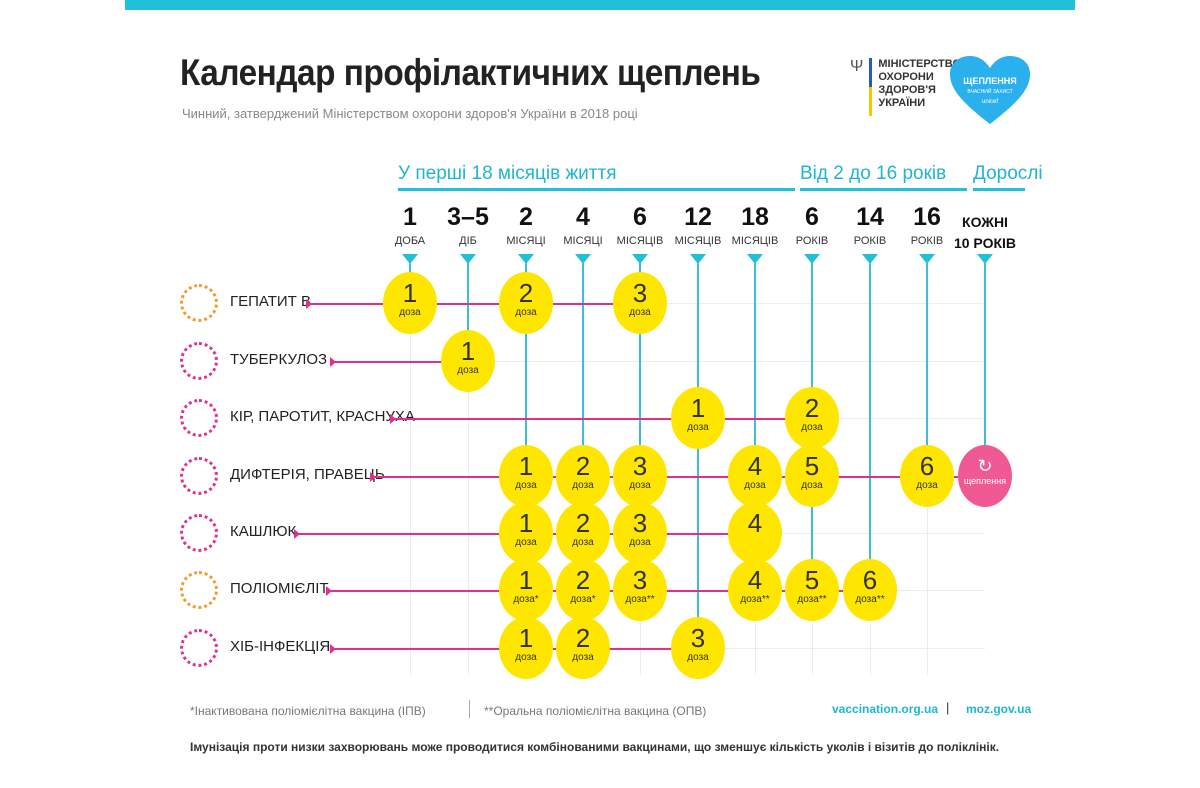  I want to click on dose-badge: 4, so click(755, 533).